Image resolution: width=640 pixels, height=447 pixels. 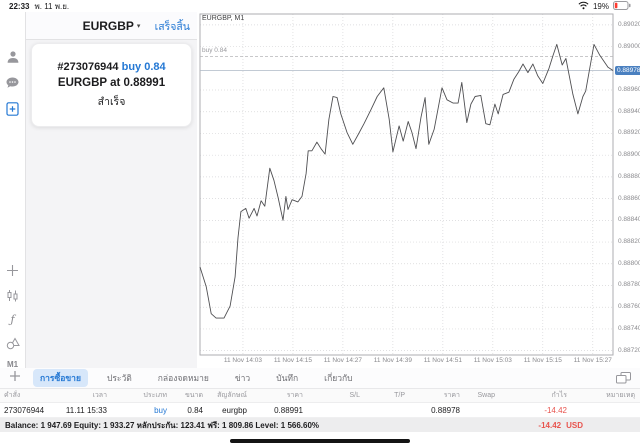 What do you see at coordinates (629, 242) in the screenshot?
I see `y-axis-label: 0.88820` at bounding box center [629, 242].